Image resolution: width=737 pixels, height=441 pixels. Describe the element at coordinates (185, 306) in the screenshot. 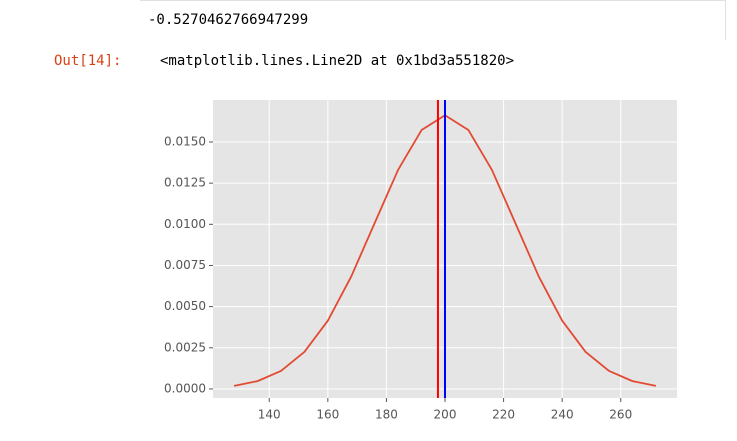

I see `y-tick-label: 0.0050` at that location.